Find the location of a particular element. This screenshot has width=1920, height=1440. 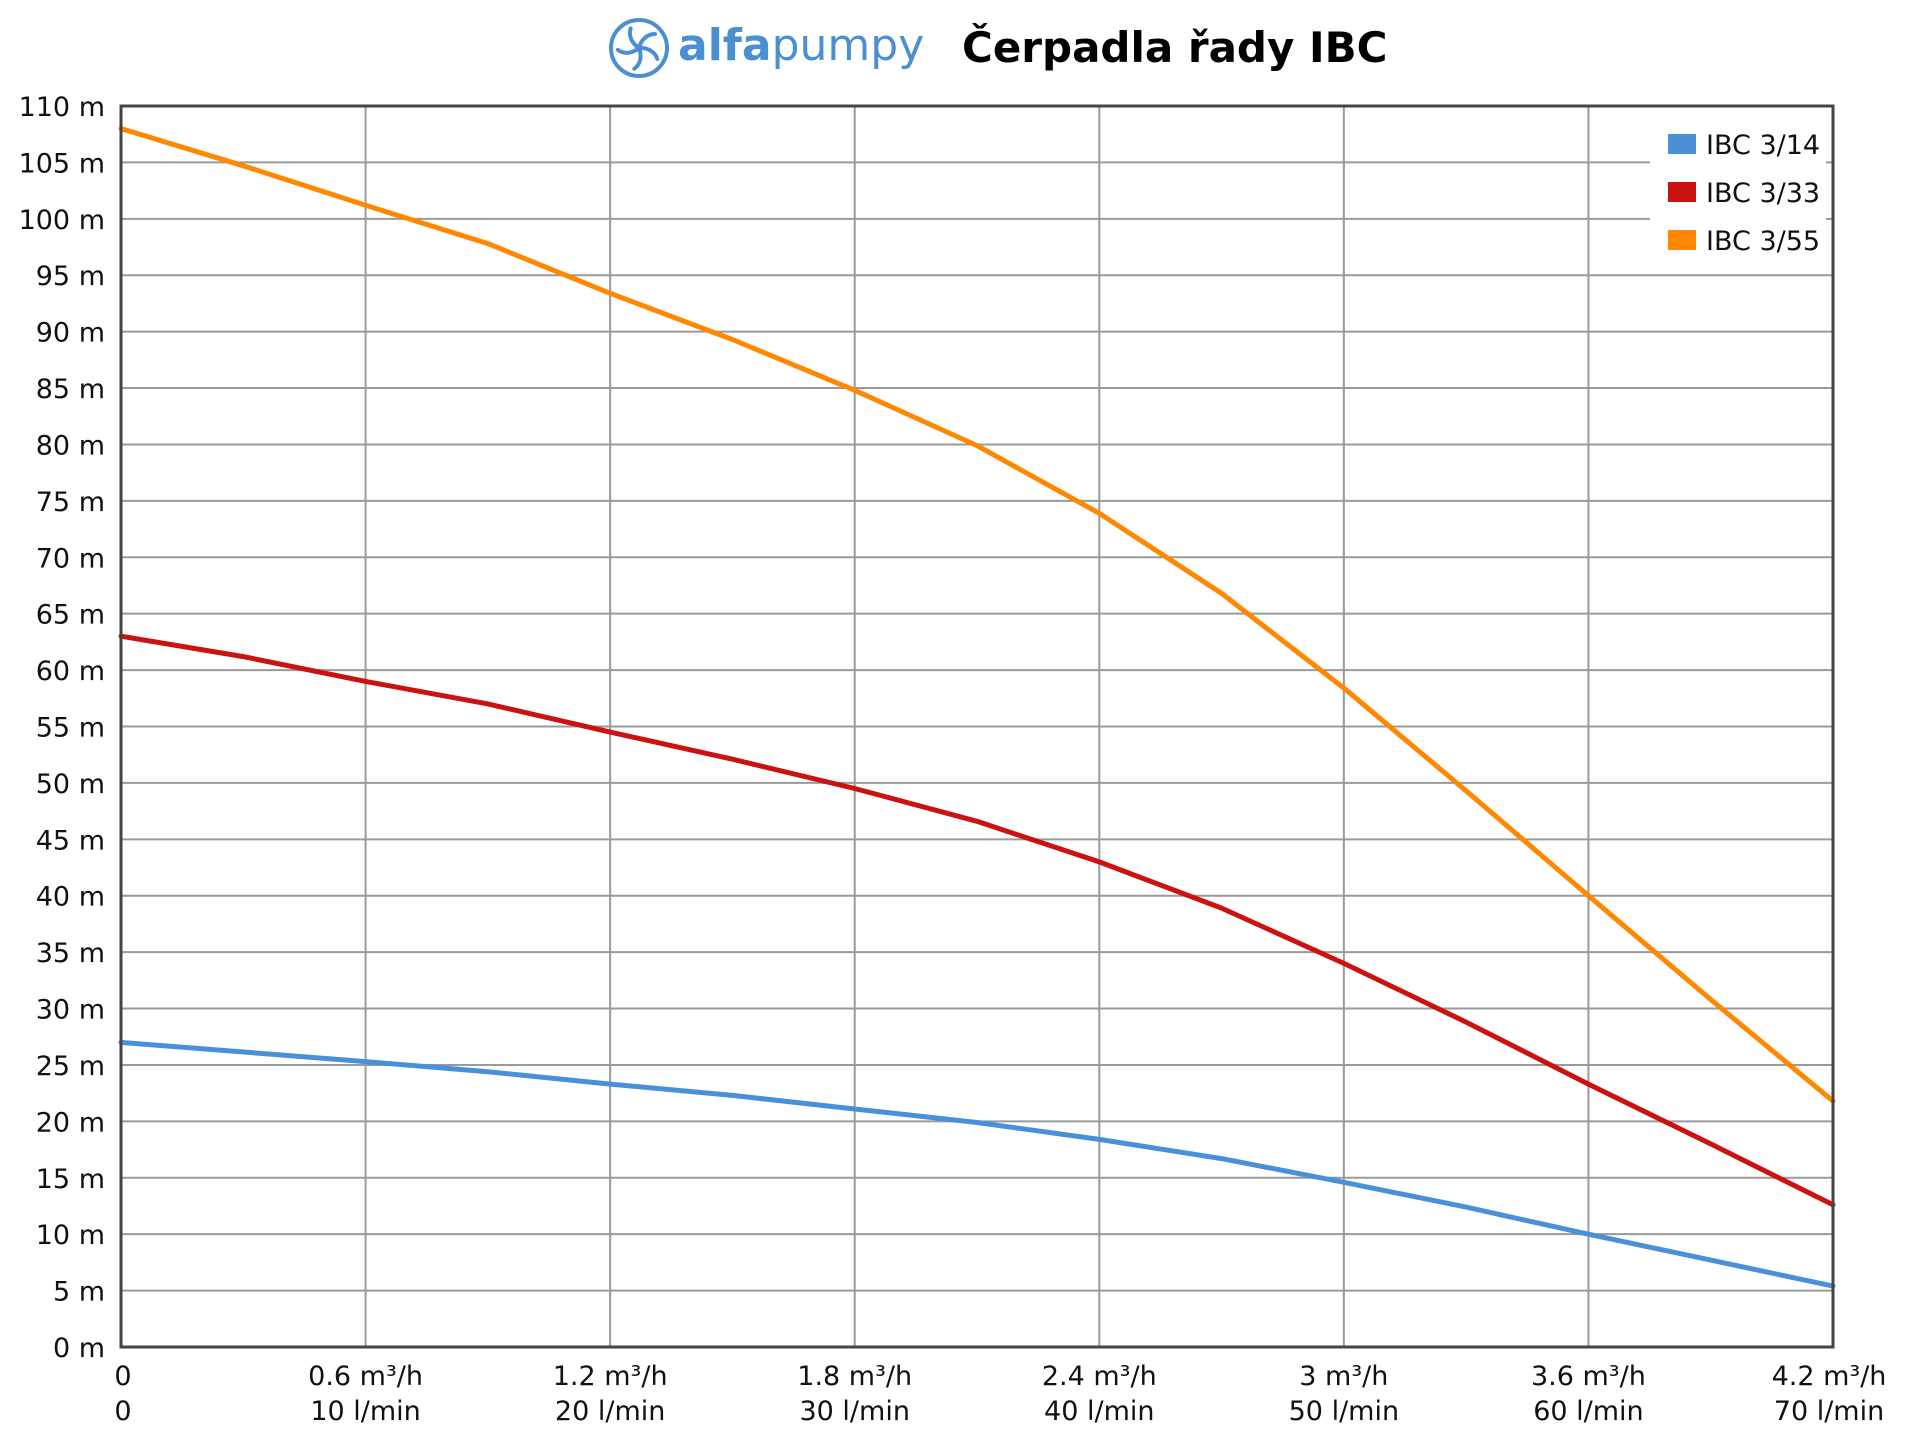

y-tick-label: 40 m is located at coordinates (70, 897).